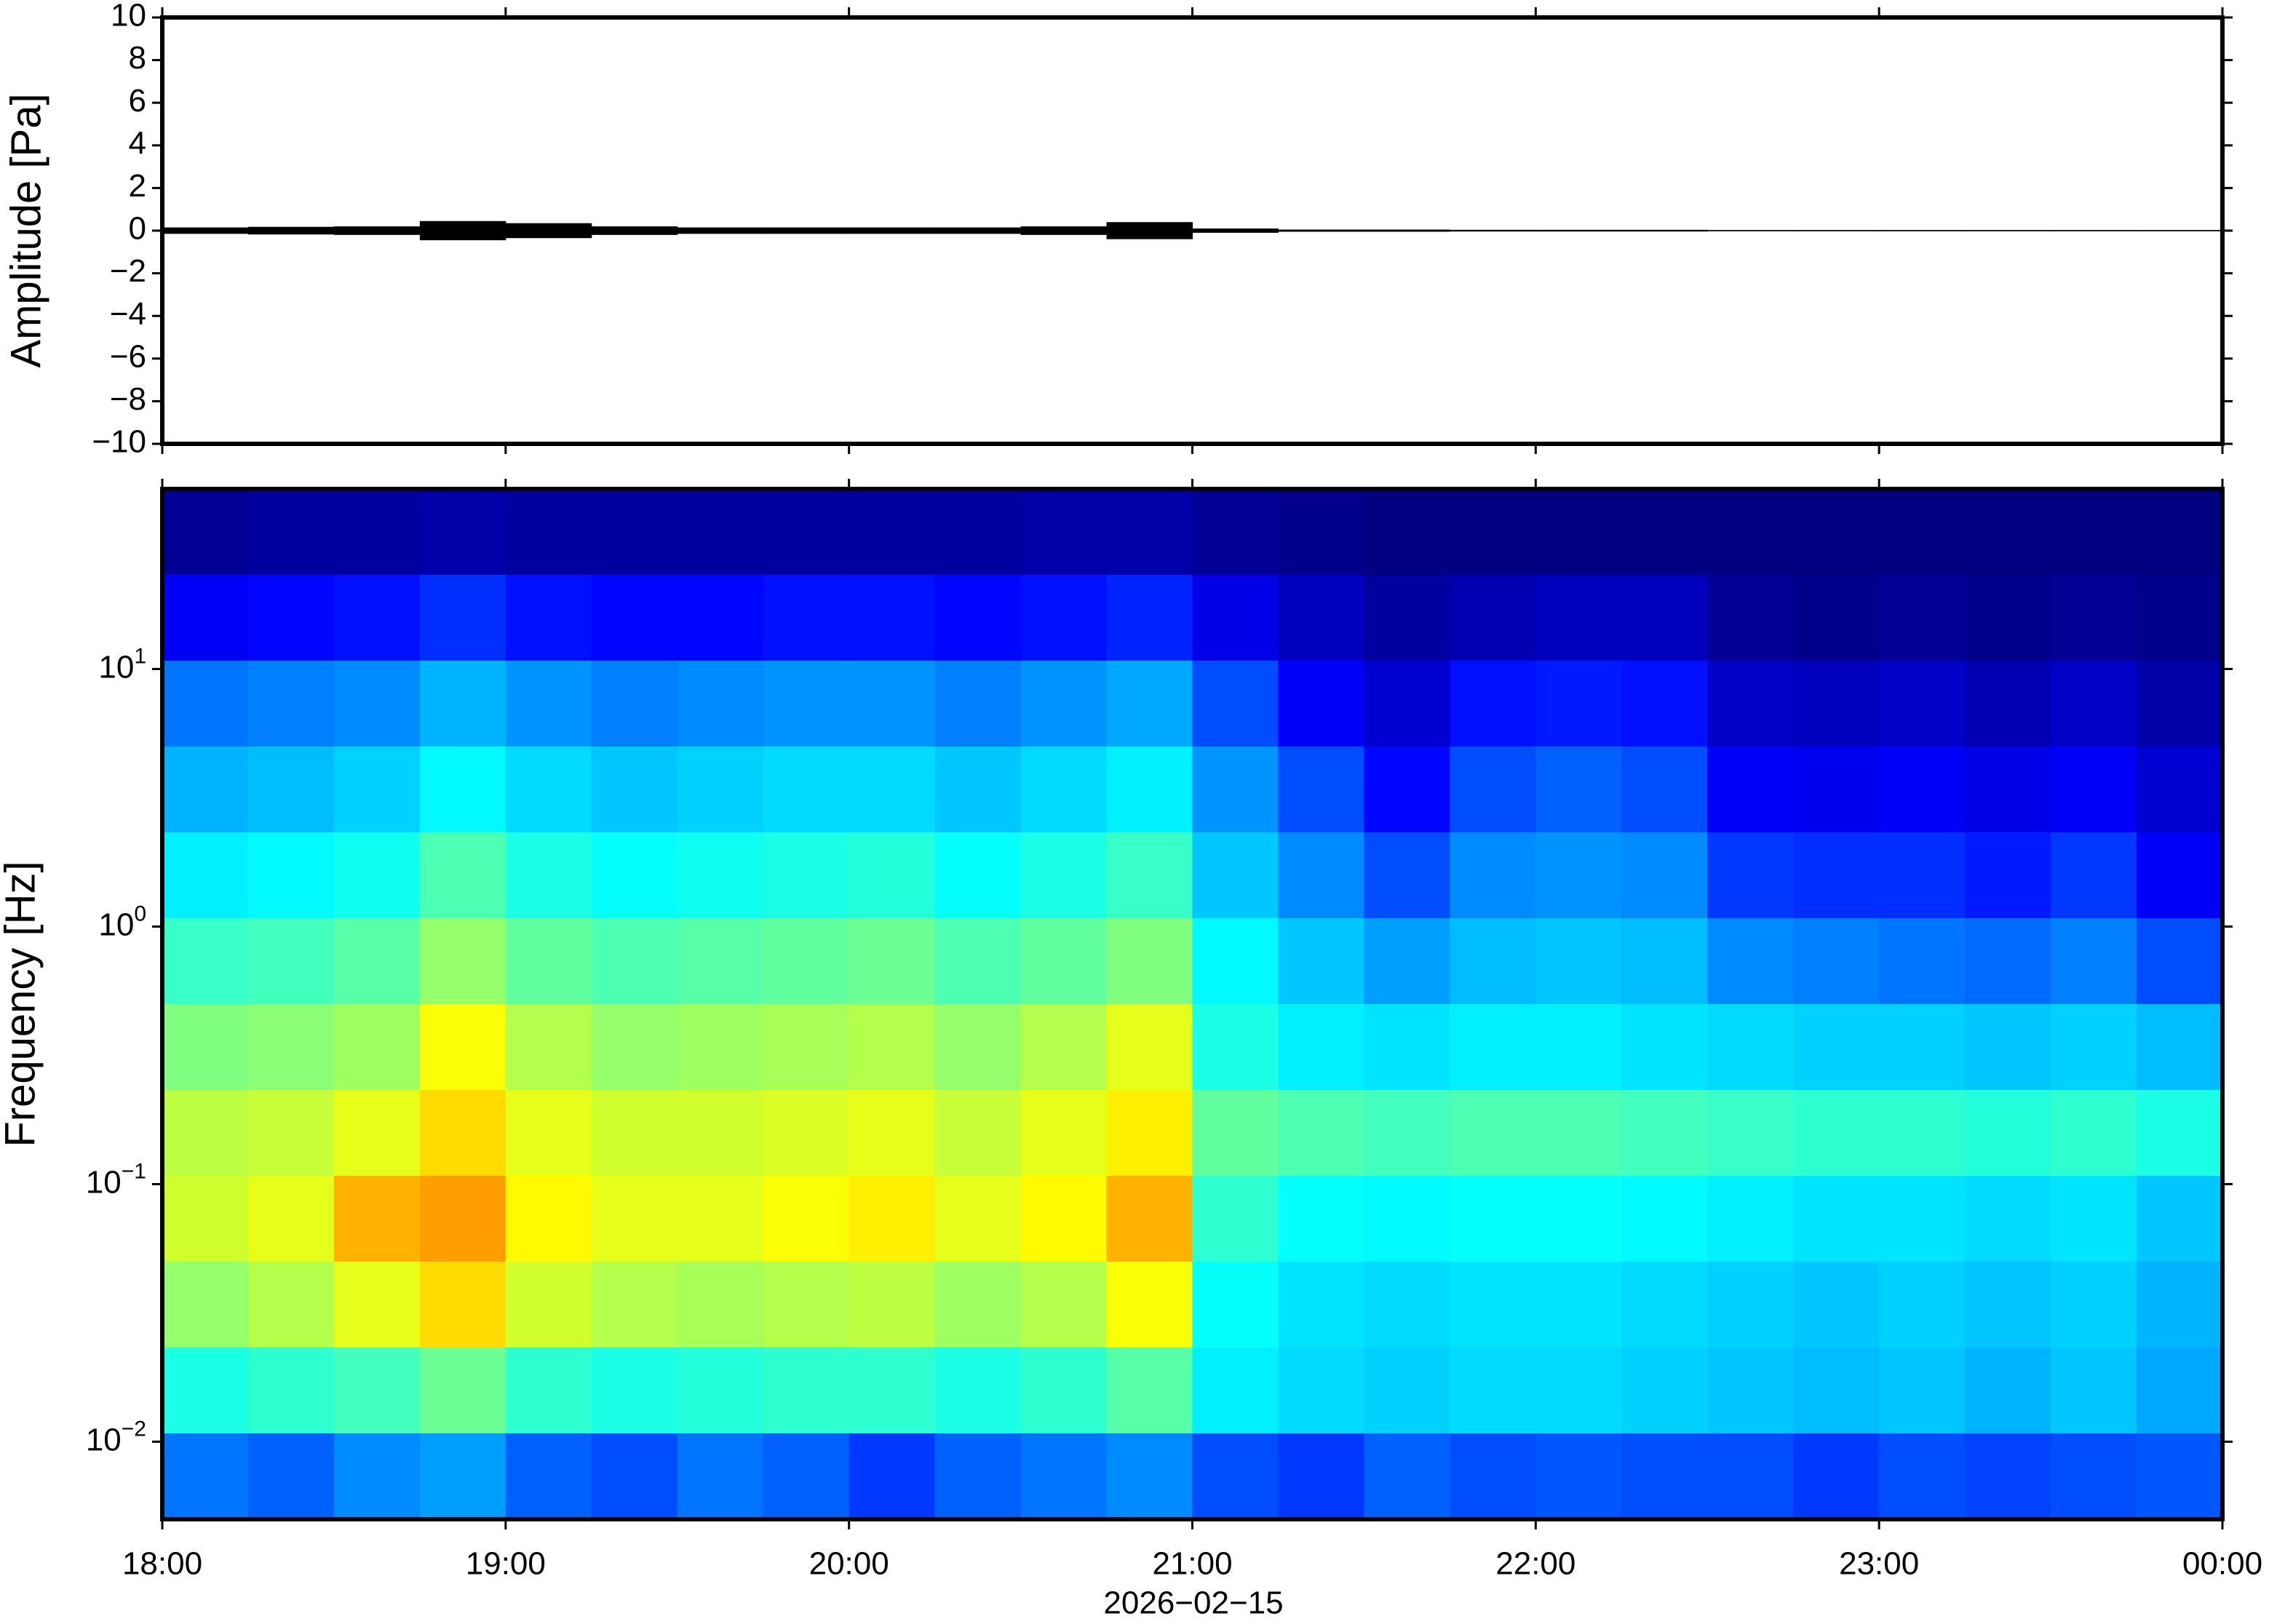 This screenshot has height=1624, width=2269. Describe the element at coordinates (122, 664) in the screenshot. I see `y-tick-label: 10¹` at that location.